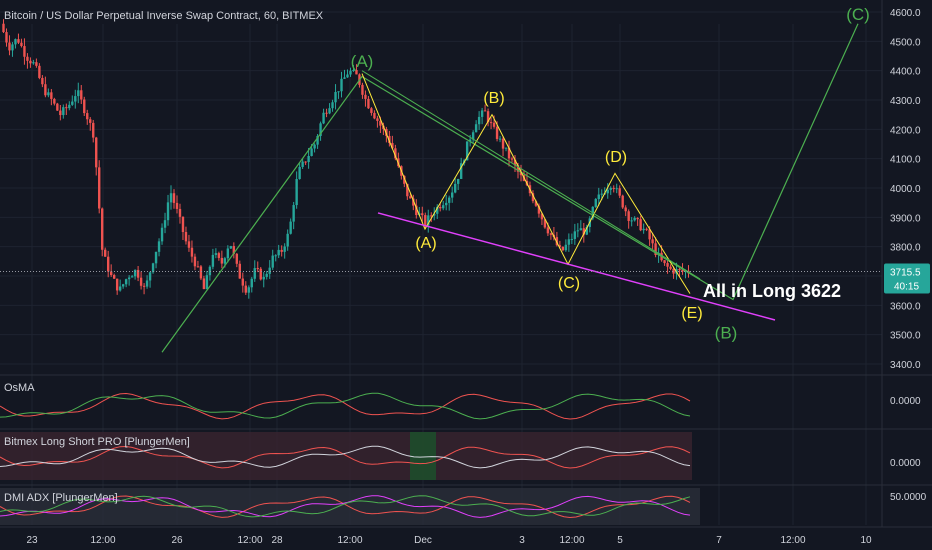 The image size is (932, 550). Describe the element at coordinates (905, 160) in the screenshot. I see `y-tick-label: 4100.0` at that location.